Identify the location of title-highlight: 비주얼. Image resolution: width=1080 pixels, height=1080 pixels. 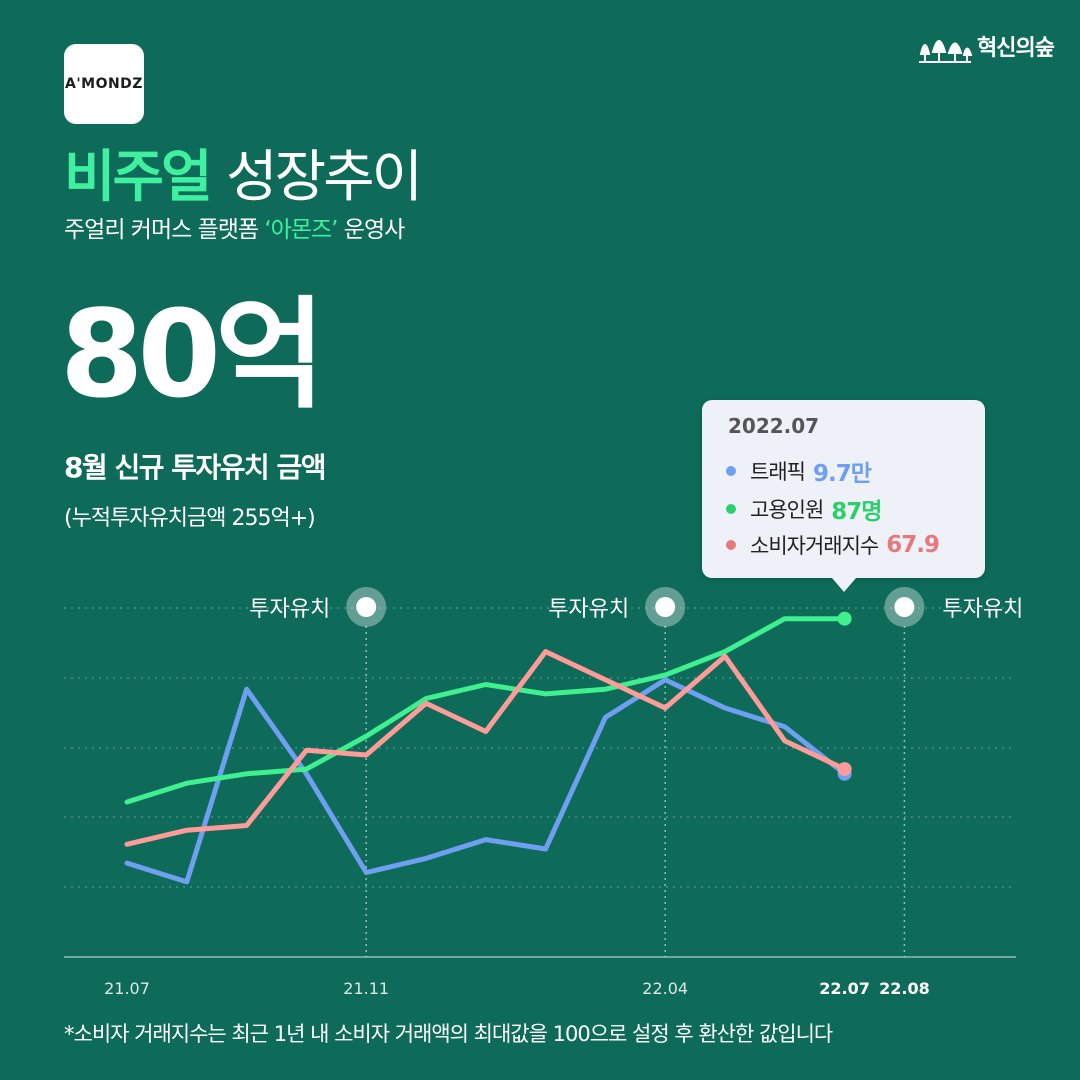
(138, 177).